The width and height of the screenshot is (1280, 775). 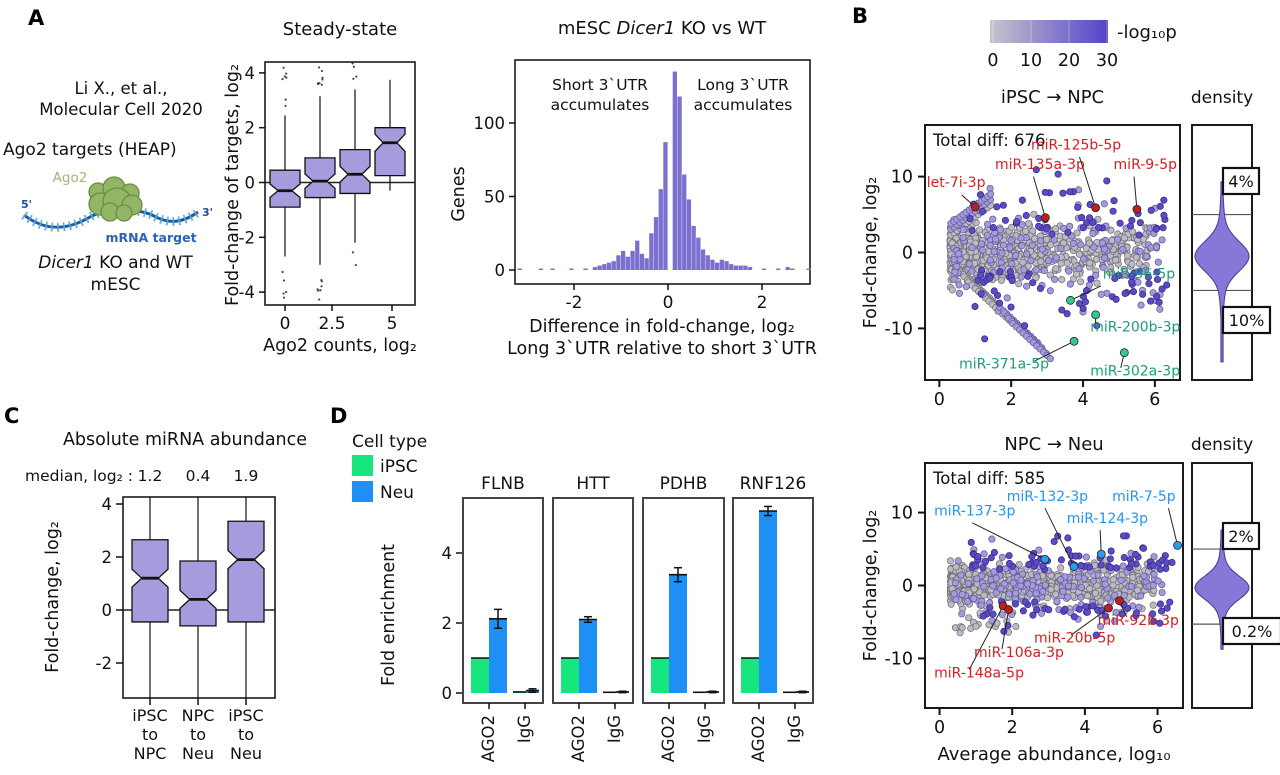 What do you see at coordinates (1019, 653) in the screenshot?
I see `mirna-label: miR-106a-3p` at bounding box center [1019, 653].